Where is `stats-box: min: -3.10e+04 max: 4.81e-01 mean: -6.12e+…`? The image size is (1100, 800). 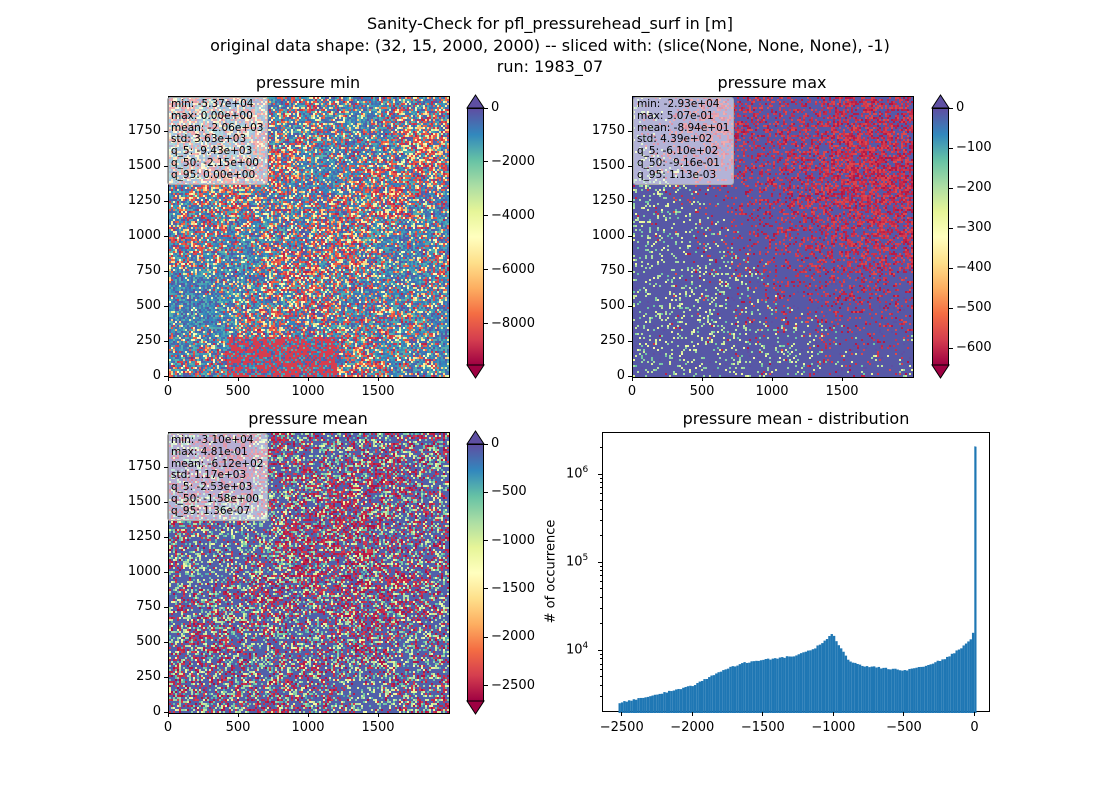 stats-box: min: -3.10e+04 max: 4.81e-01 mean: -6.12e+… is located at coordinates (218, 477).